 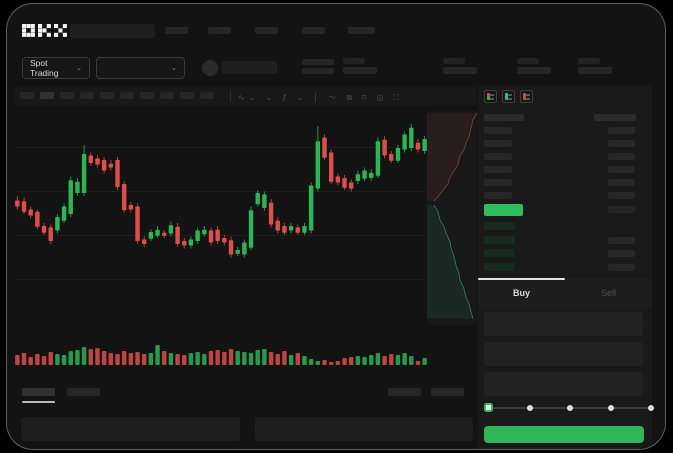 What do you see at coordinates (504, 117) in the screenshot?
I see `ob-header-placeholder` at bounding box center [504, 117].